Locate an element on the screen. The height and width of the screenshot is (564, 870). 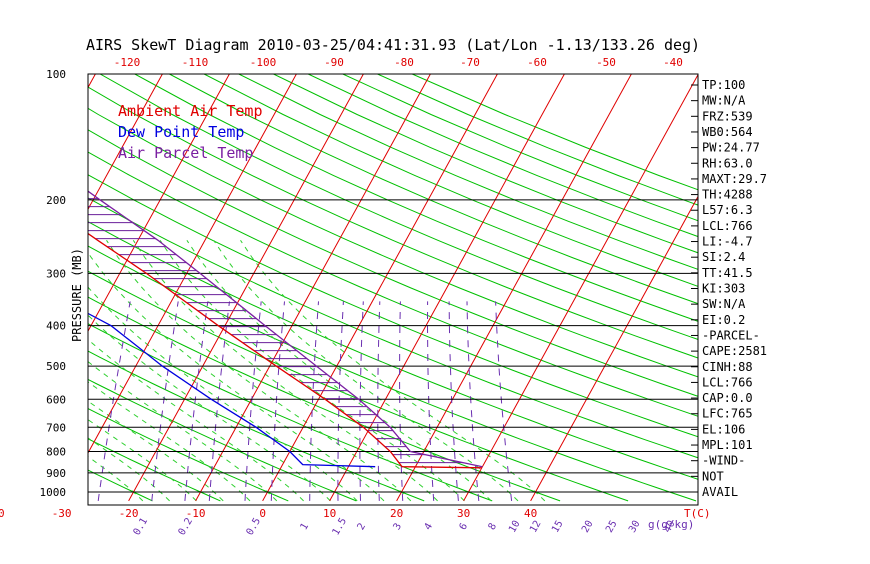
index-label: KI:303 is located at coordinates (723, 289).